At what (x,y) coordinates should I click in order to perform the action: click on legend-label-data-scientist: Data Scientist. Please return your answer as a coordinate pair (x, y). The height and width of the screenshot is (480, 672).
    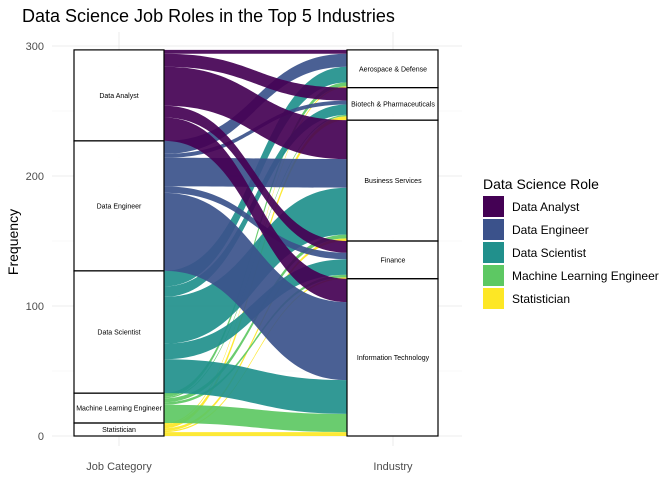
    Looking at the image, I should click on (549, 253).